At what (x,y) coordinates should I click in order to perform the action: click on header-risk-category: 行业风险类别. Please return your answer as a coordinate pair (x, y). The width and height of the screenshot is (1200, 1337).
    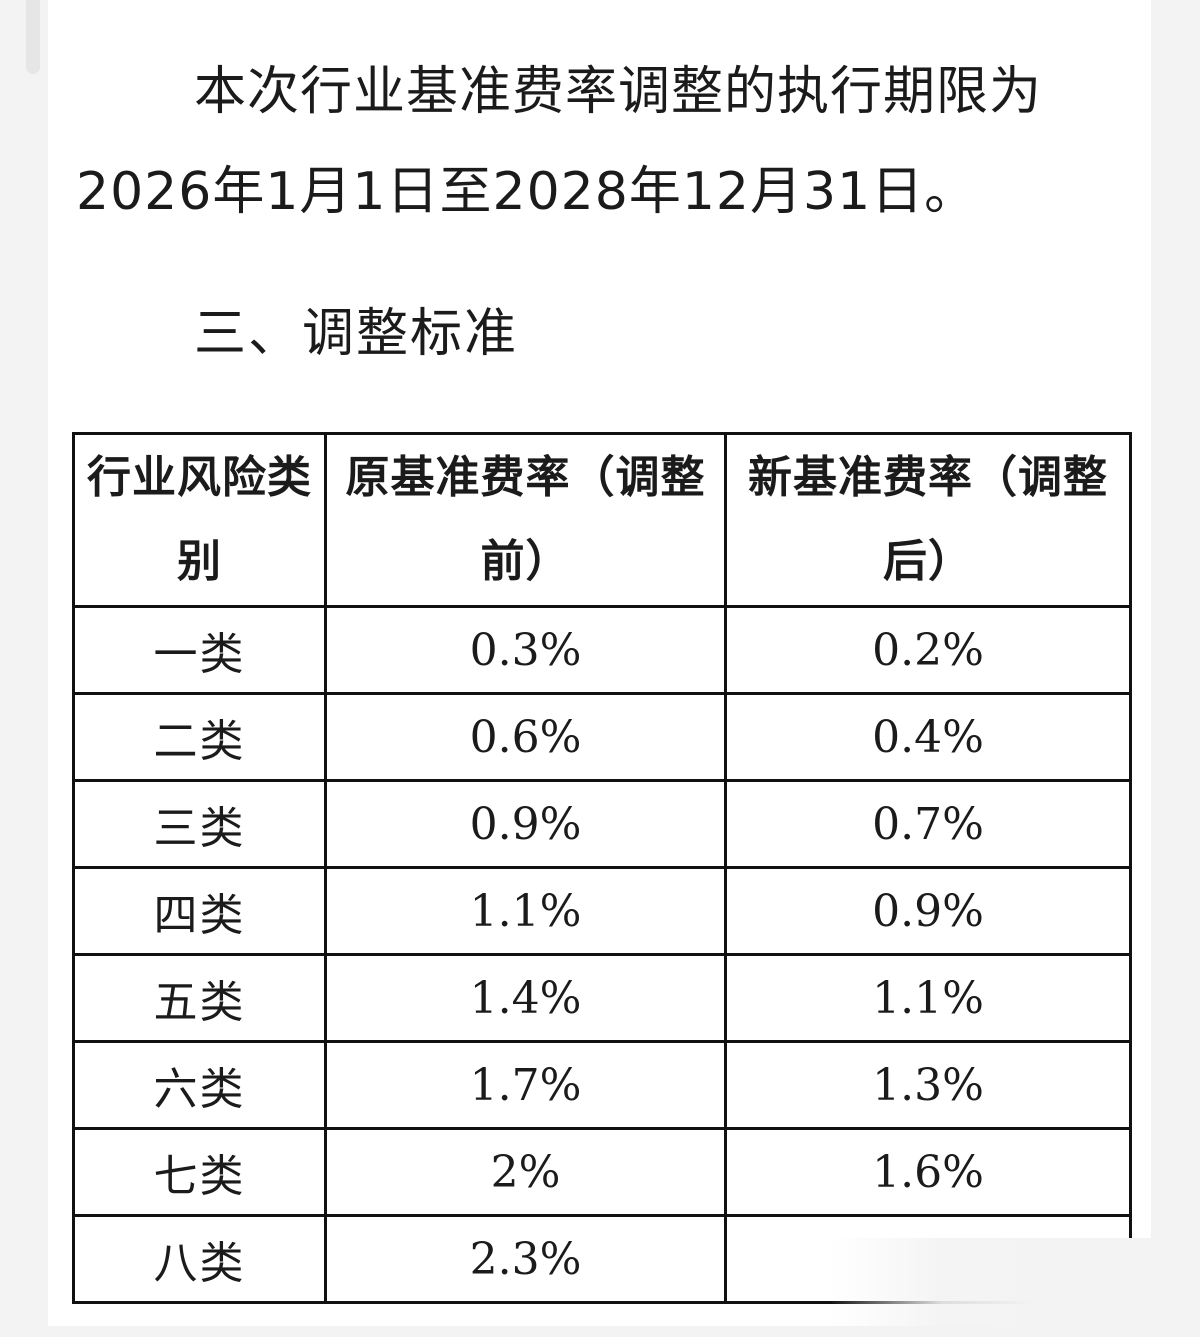
    Looking at the image, I should click on (199, 520).